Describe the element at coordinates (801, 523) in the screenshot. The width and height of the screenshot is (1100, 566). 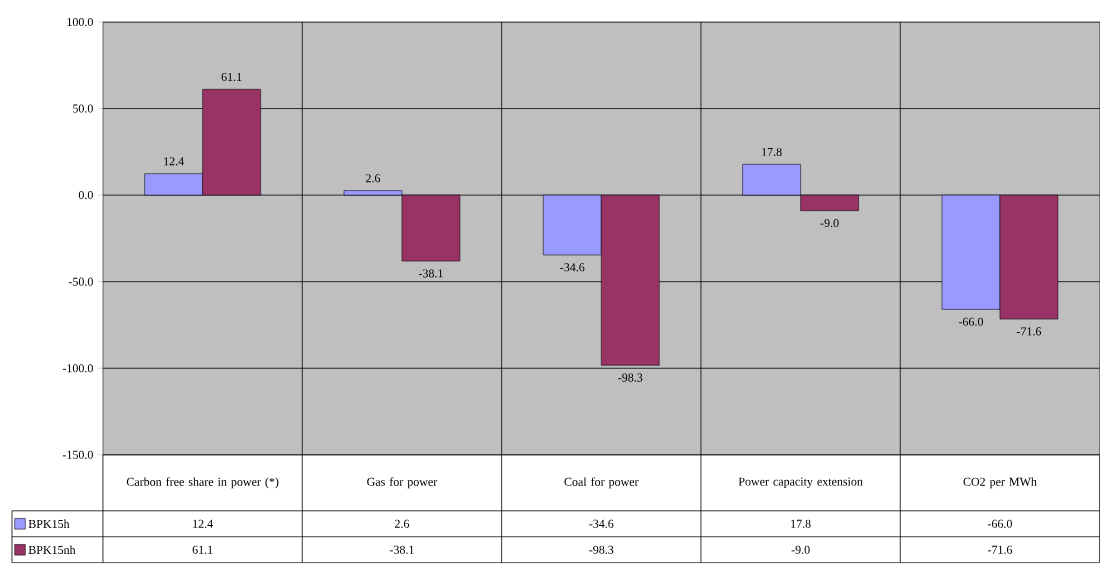
I see `data-label: 17.8` at that location.